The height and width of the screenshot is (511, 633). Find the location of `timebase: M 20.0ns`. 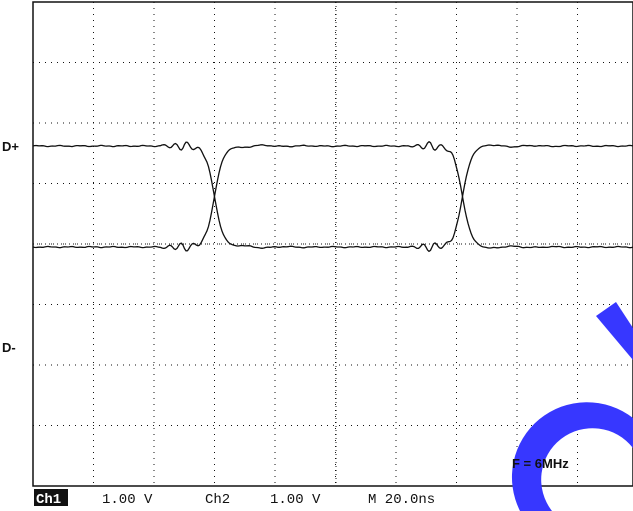

timebase: M 20.0ns is located at coordinates (401, 500).